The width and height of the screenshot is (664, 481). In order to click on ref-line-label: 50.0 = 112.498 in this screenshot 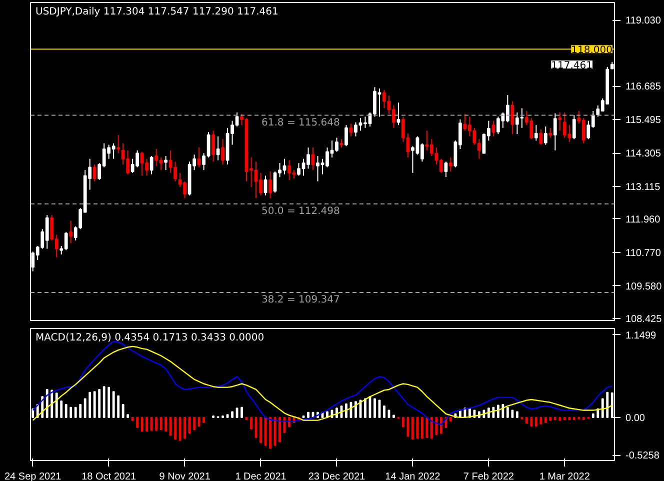, I will do `click(301, 211)`.